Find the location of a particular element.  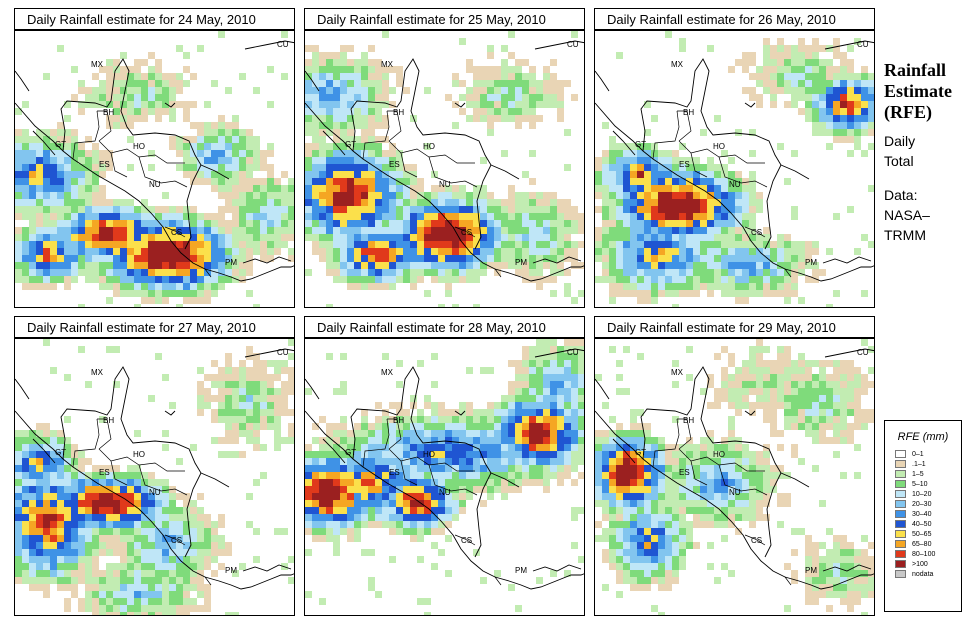

country-border is located at coordinates (453, 172).